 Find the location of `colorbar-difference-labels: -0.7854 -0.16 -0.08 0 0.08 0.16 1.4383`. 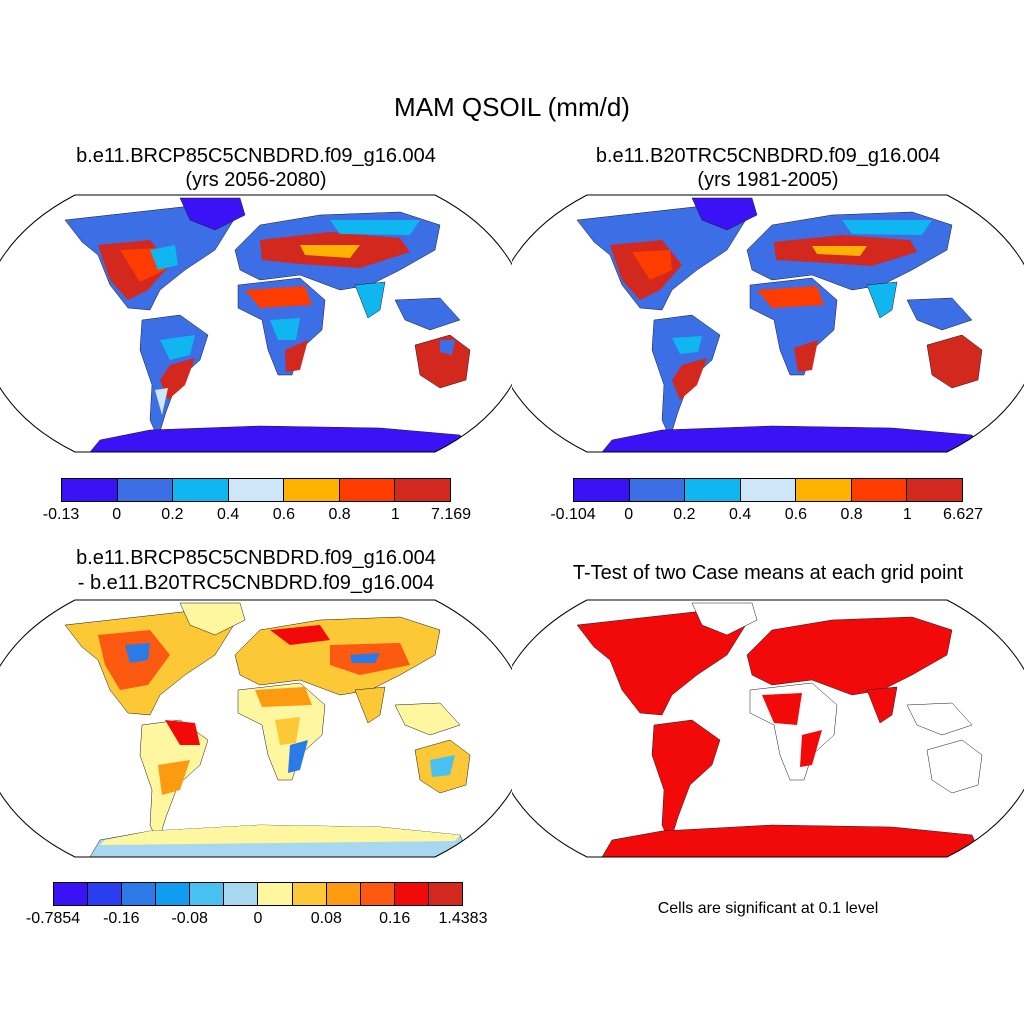

colorbar-difference-labels: -0.7854 -0.16 -0.08 0 0.08 0.16 1.4383 is located at coordinates (257, 920).